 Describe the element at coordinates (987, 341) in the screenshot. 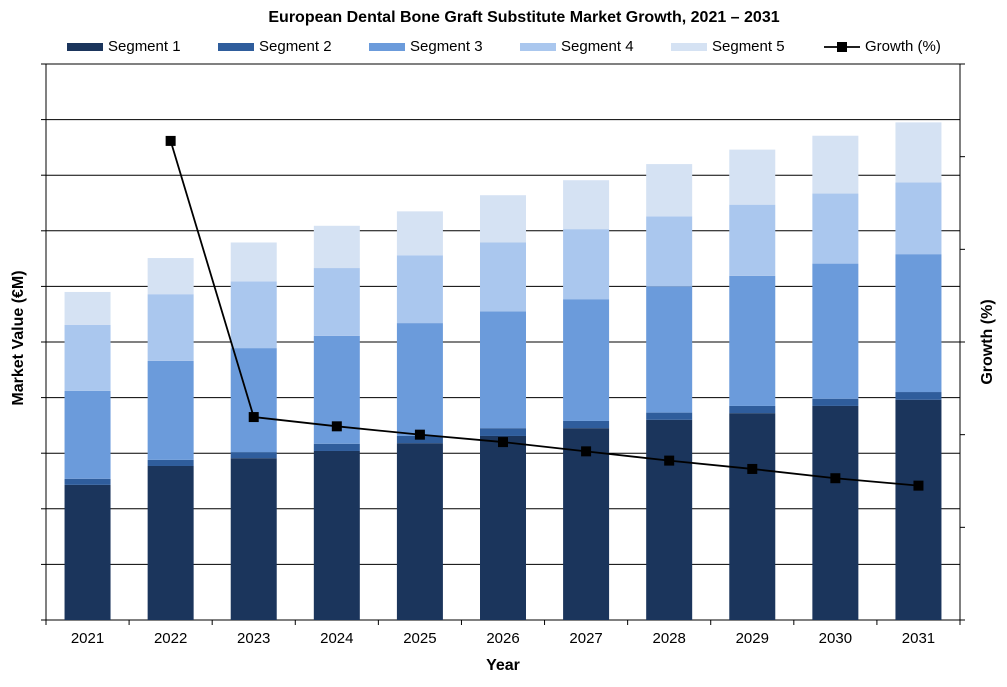

I see `y2-axis-label: Growth (%)` at that location.